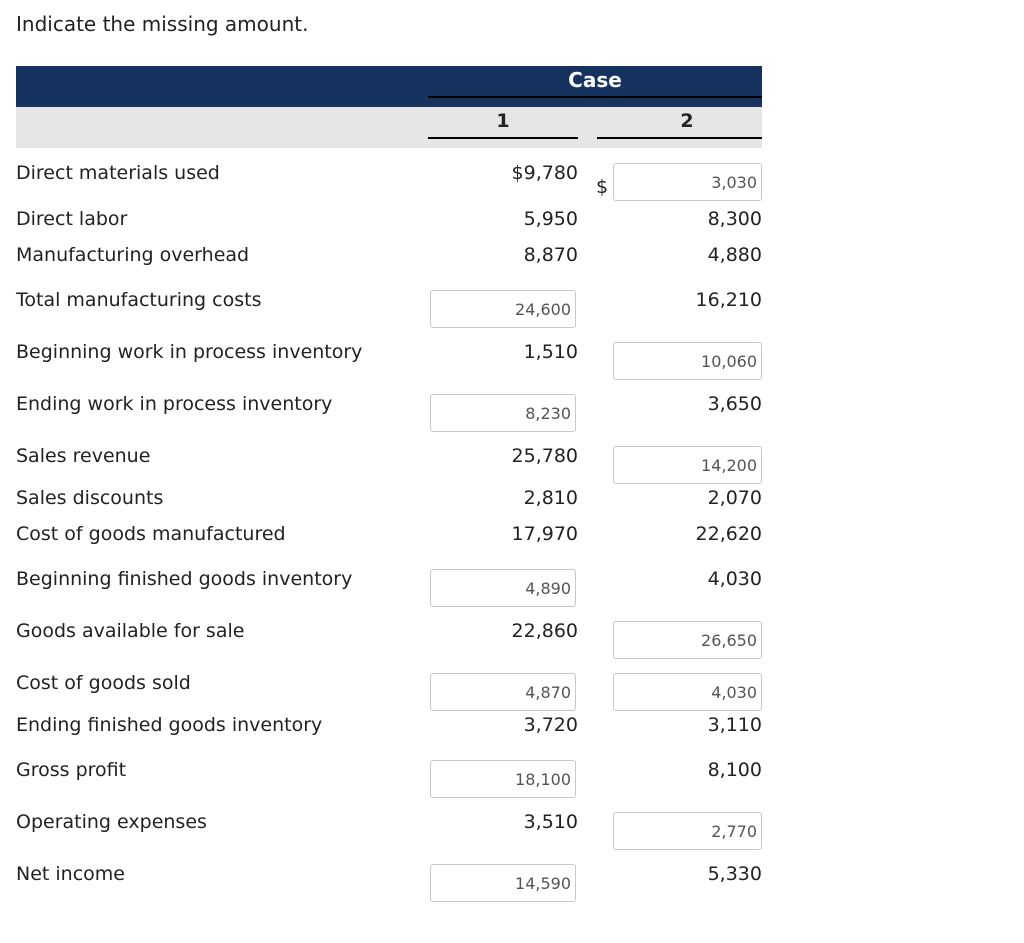 The height and width of the screenshot is (943, 1024). Describe the element at coordinates (503, 413) in the screenshot. I see `case-1-input: 8,230` at that location.